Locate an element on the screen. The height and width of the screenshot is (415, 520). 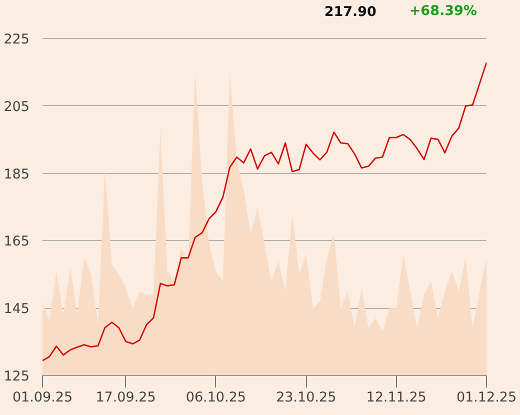
x-tick-label: 12.11.25 is located at coordinates (396, 398).